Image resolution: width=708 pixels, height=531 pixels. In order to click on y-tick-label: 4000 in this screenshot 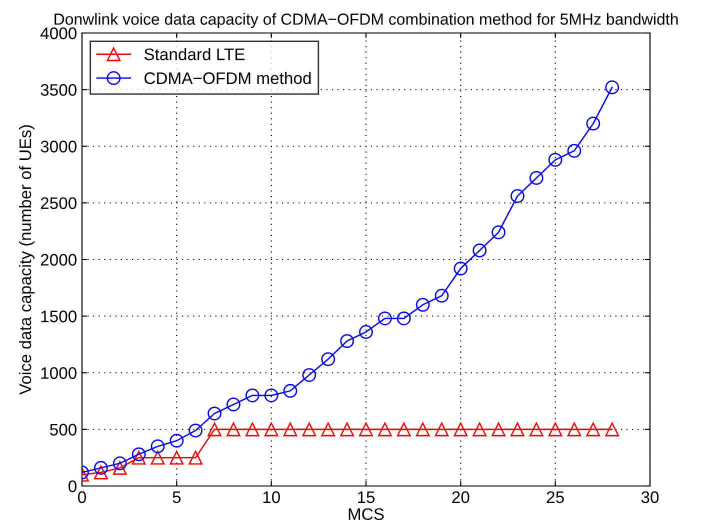, I will do `click(58, 33)`.